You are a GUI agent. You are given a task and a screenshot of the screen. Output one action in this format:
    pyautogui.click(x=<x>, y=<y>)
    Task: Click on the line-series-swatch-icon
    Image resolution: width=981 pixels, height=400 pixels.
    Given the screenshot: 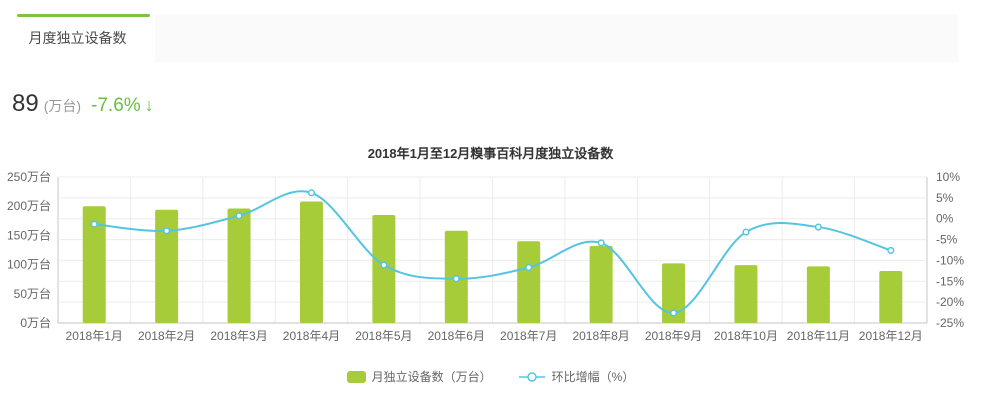 What is the action you would take?
    pyautogui.click(x=531, y=376)
    